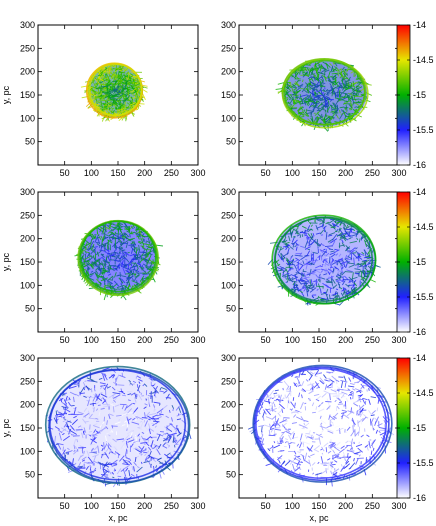 The image size is (436, 526). Describe the element at coordinates (398, 506) in the screenshot. I see `x-tick-label: 300` at that location.